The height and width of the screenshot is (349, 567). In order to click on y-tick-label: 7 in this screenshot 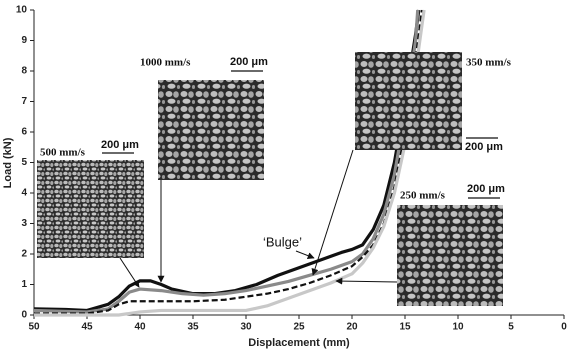, I will do `click(24, 101)`.